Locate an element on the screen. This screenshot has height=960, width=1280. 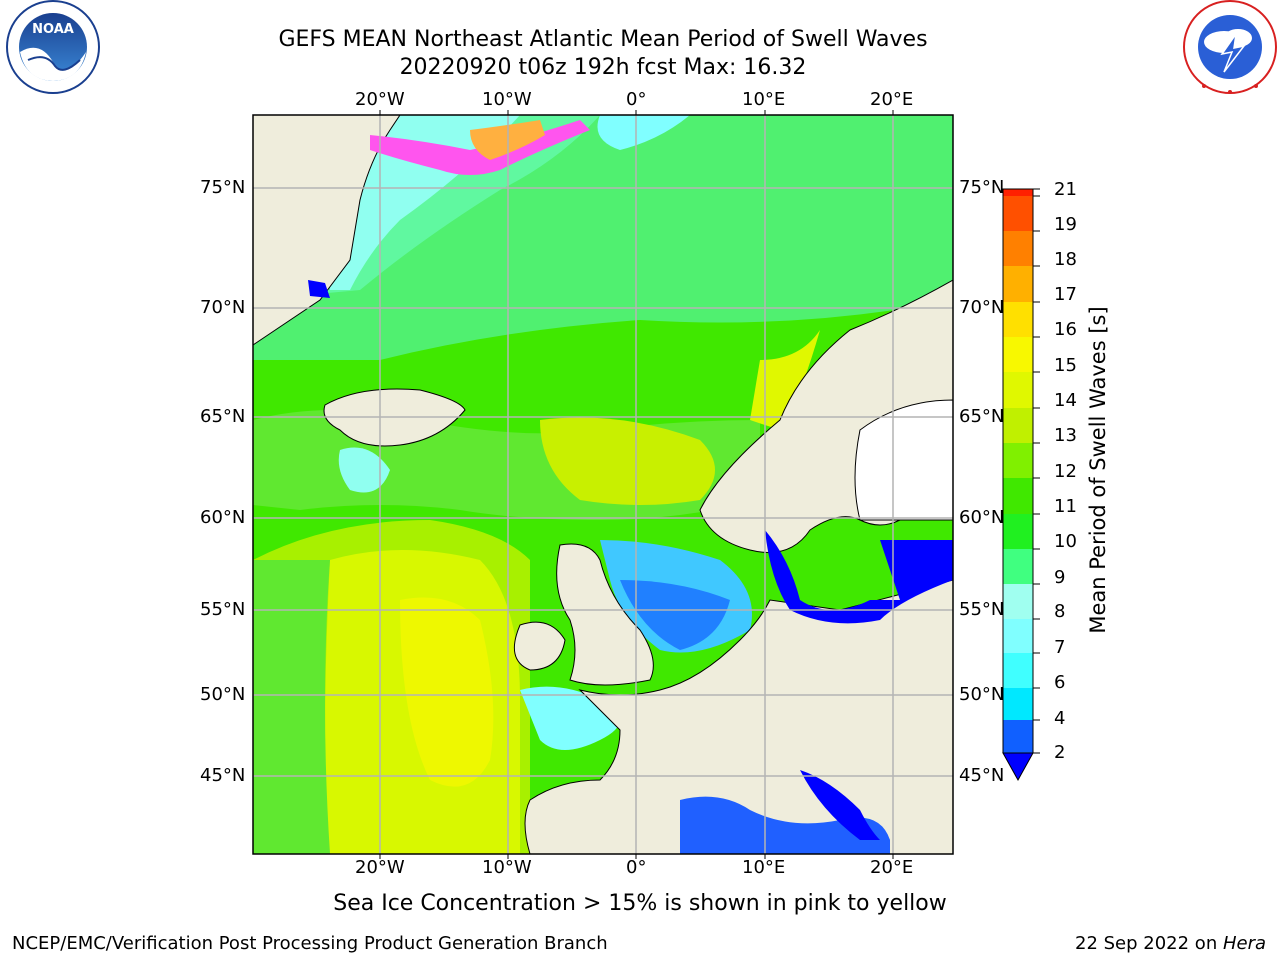
colorbar-tick-label: 11 is located at coordinates (1065, 506).